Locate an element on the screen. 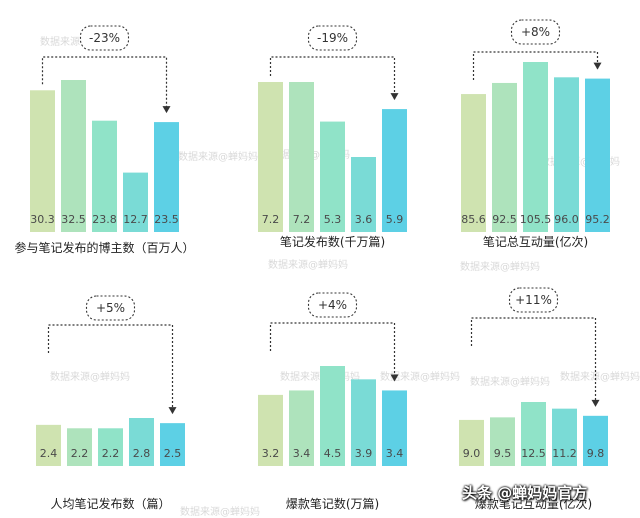 This screenshot has width=640, height=518. change-value: +5% is located at coordinates (110, 308).